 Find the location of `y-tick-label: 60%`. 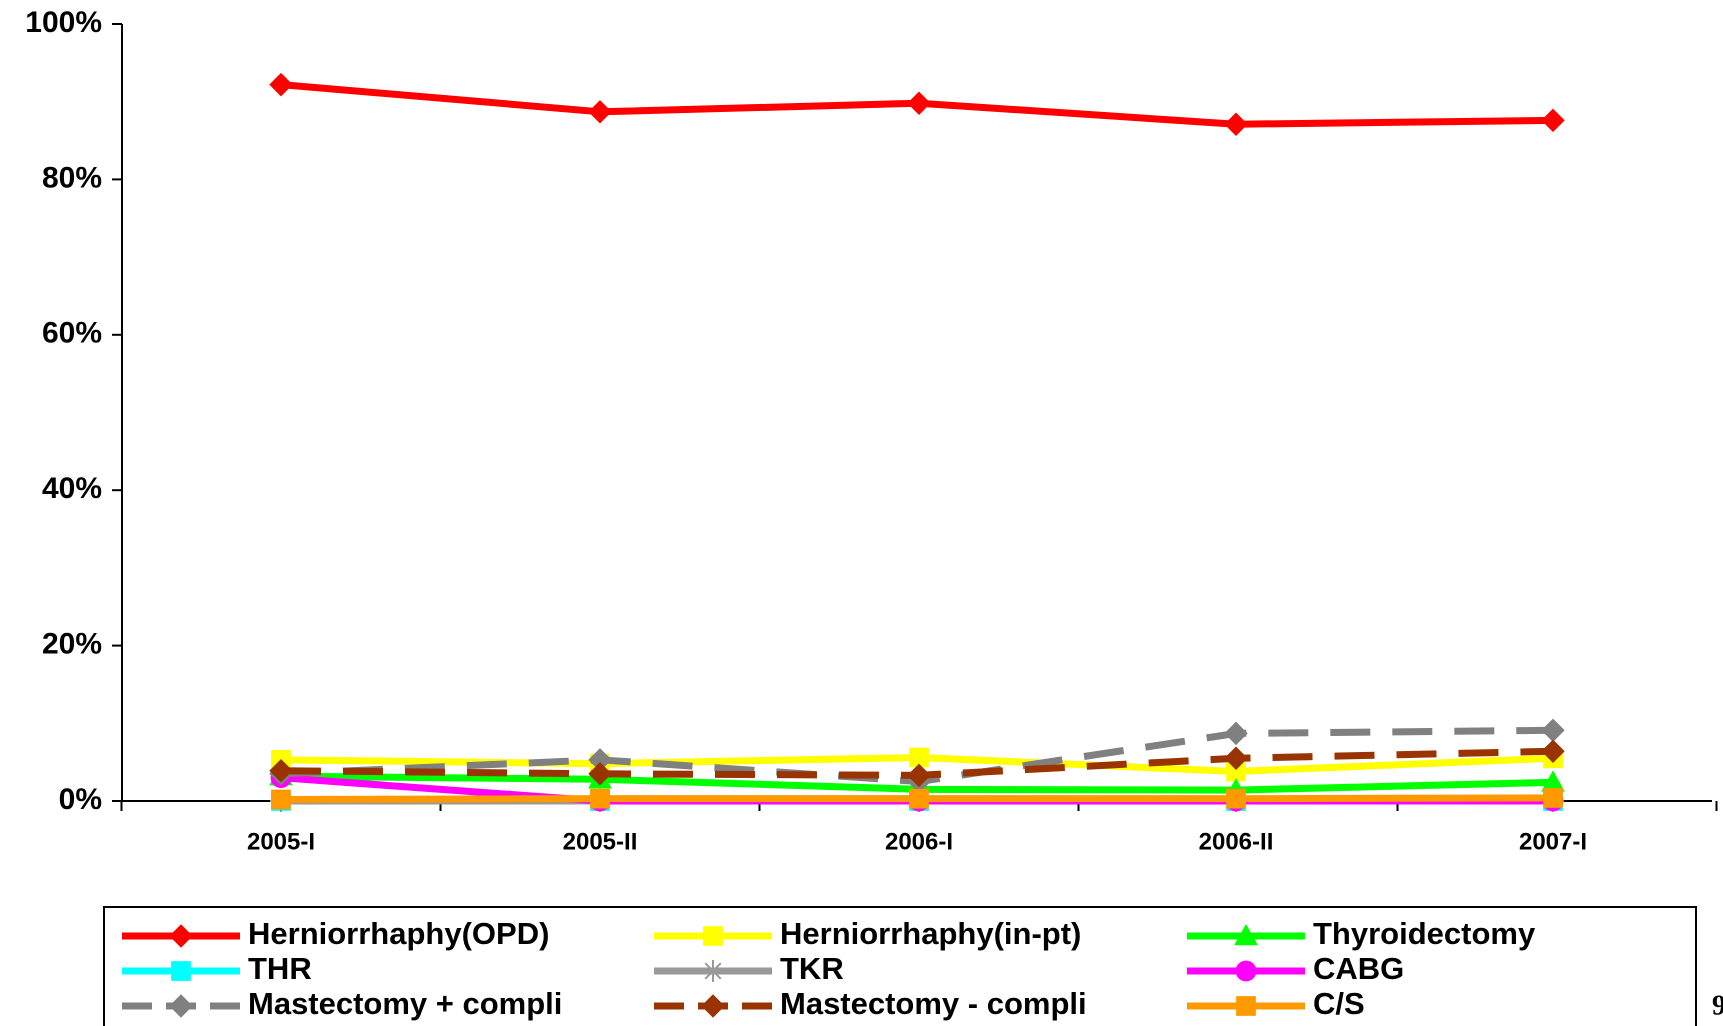

y-tick-label: 60% is located at coordinates (72, 333).